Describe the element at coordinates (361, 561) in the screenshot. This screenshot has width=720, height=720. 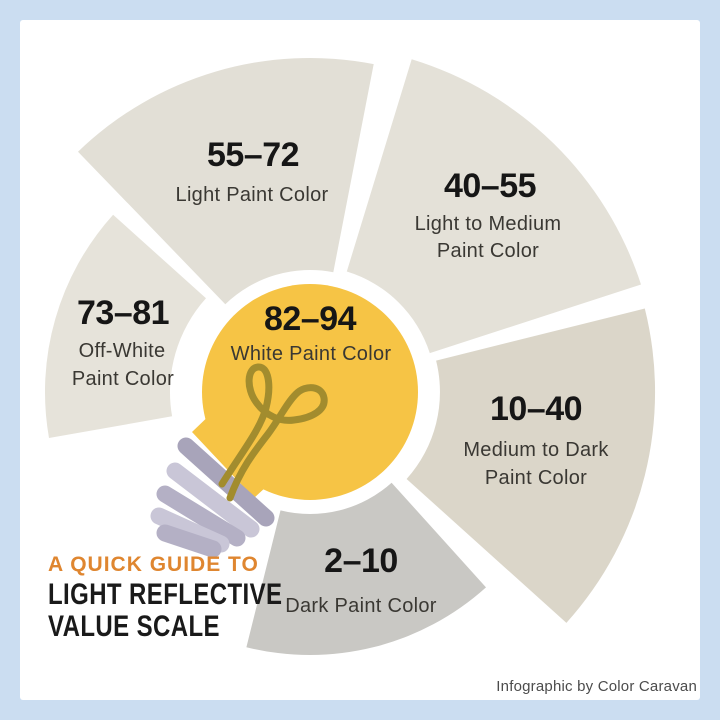
I see `segment-range-value: 2–10` at that location.